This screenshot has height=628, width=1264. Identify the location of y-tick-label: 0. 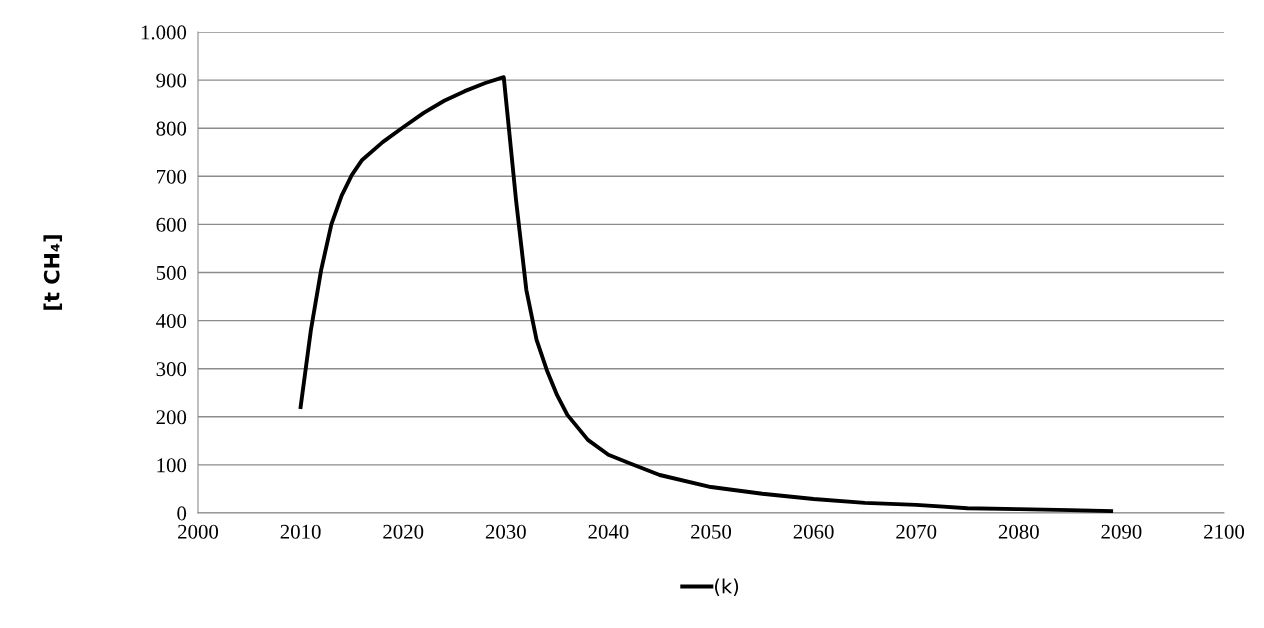
(182, 513).